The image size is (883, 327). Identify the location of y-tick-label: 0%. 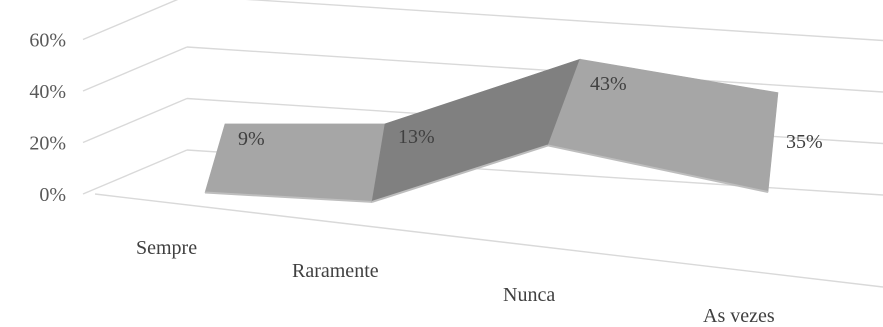
(52, 195).